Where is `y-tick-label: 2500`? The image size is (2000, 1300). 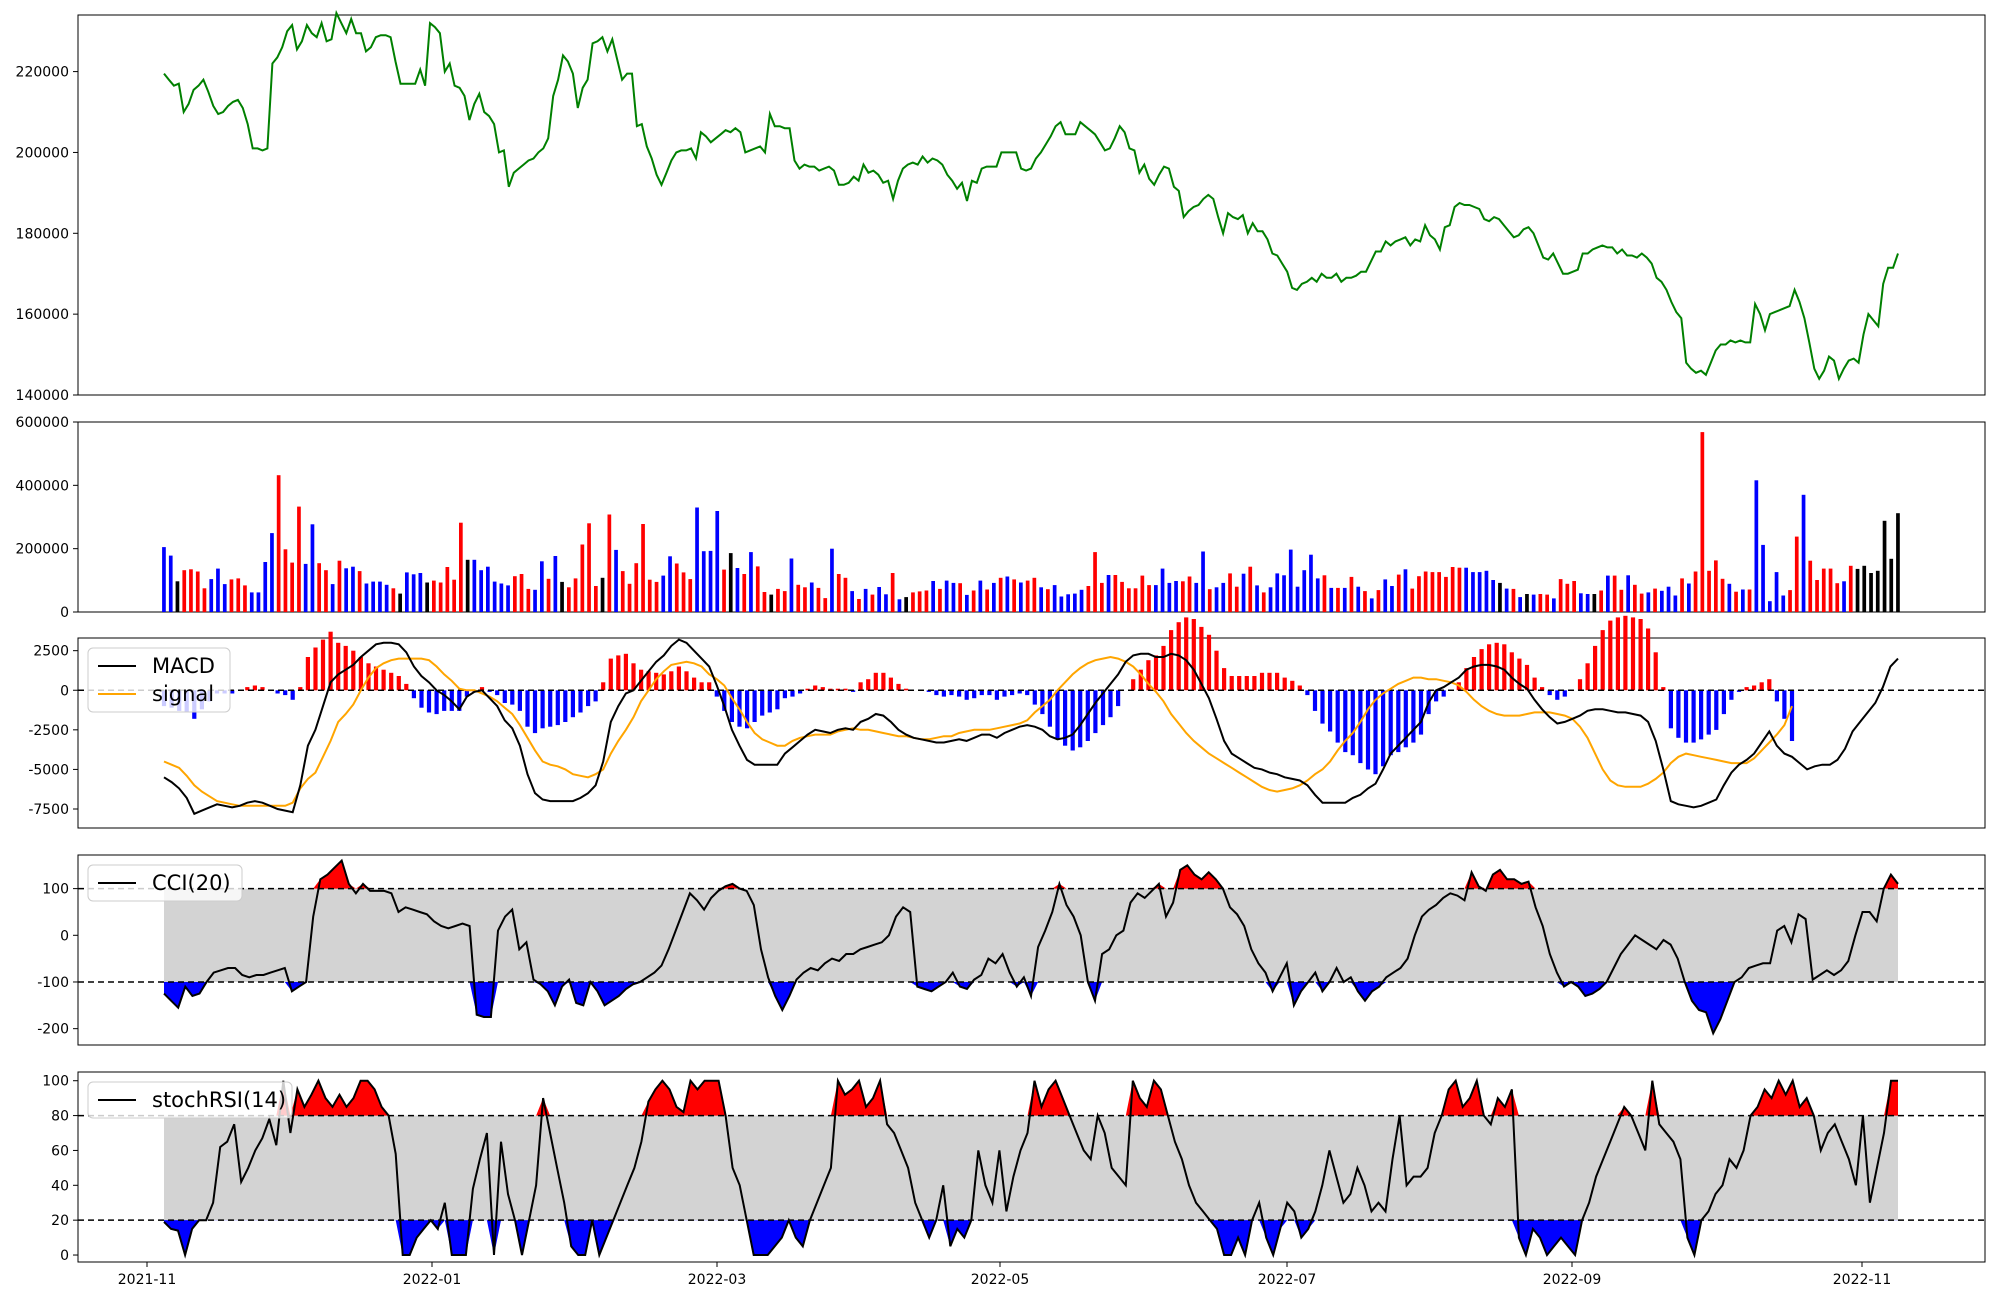
y-tick-label: 2500 is located at coordinates (51, 652).